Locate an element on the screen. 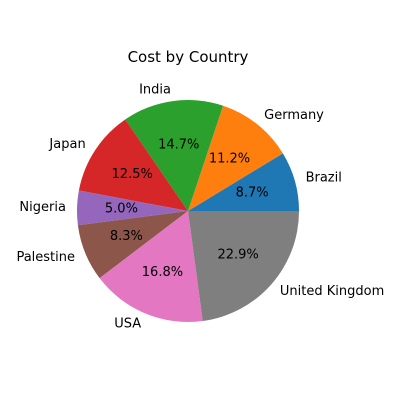  slice-brazil is located at coordinates (243, 182).